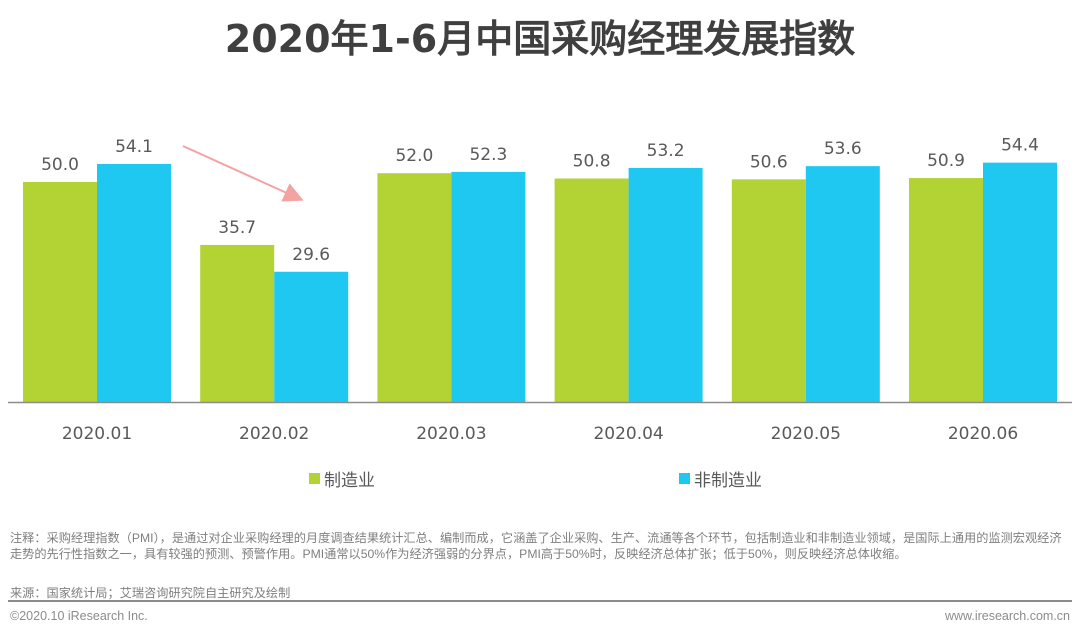 This screenshot has height=636, width=1080. What do you see at coordinates (843, 149) in the screenshot?
I see `data-label-non-manufacturing-2020.05: 53.6` at bounding box center [843, 149].